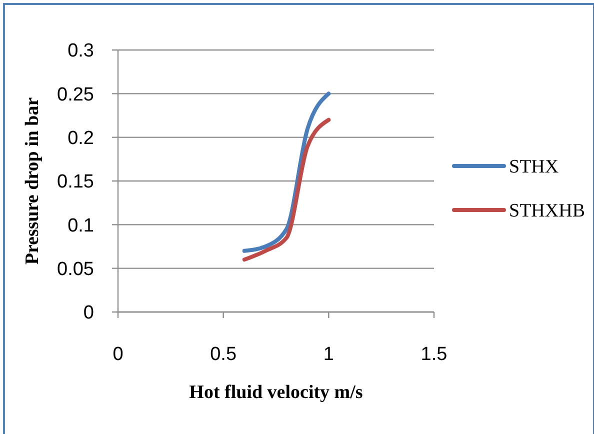 The image size is (594, 434). Describe the element at coordinates (434, 354) in the screenshot. I see `x-tick-label: 1.5` at that location.